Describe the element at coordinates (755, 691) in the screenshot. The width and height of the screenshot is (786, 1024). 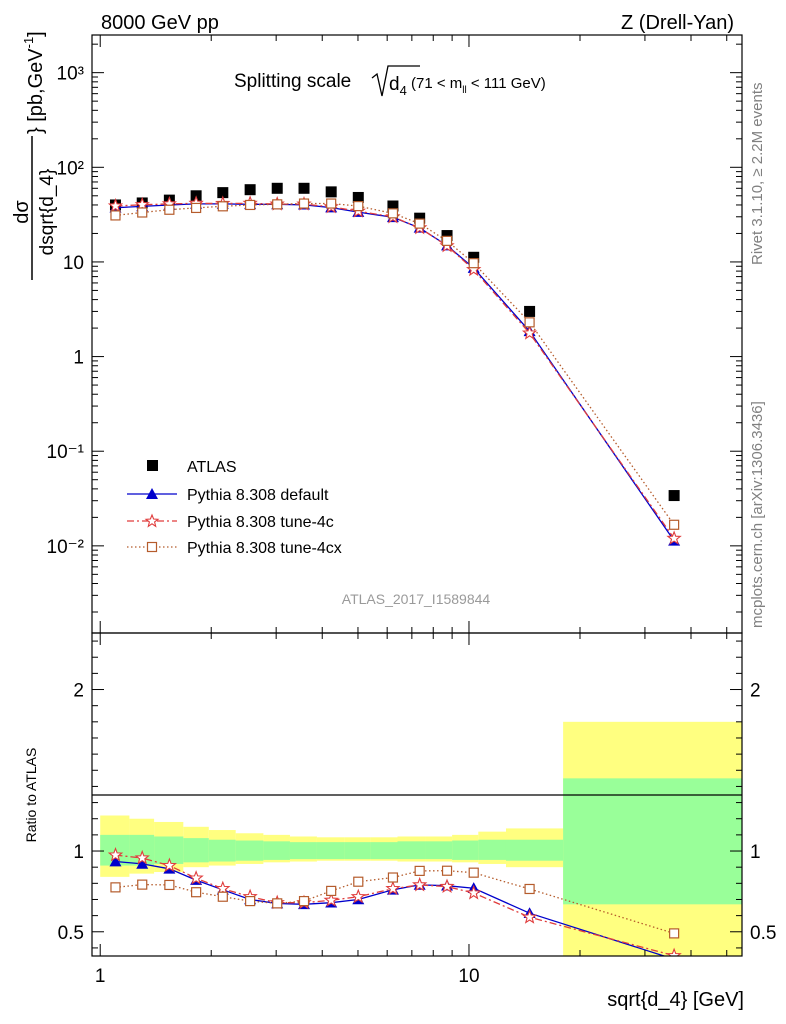
I see `ratio-y-tick-label-right: 2` at that location.